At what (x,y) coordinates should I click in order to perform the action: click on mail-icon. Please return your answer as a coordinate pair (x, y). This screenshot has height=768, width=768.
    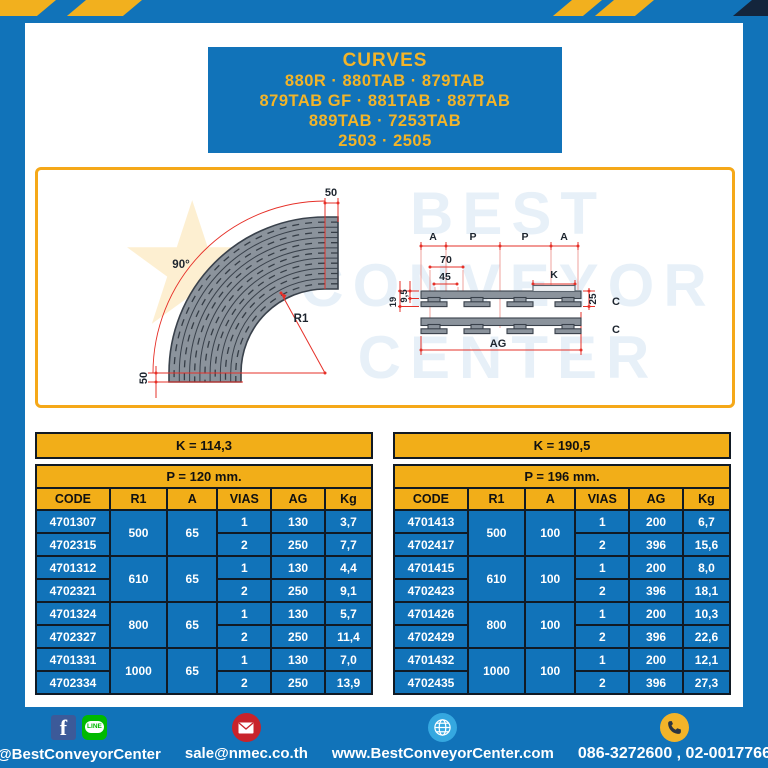
    Looking at the image, I should click on (246, 727).